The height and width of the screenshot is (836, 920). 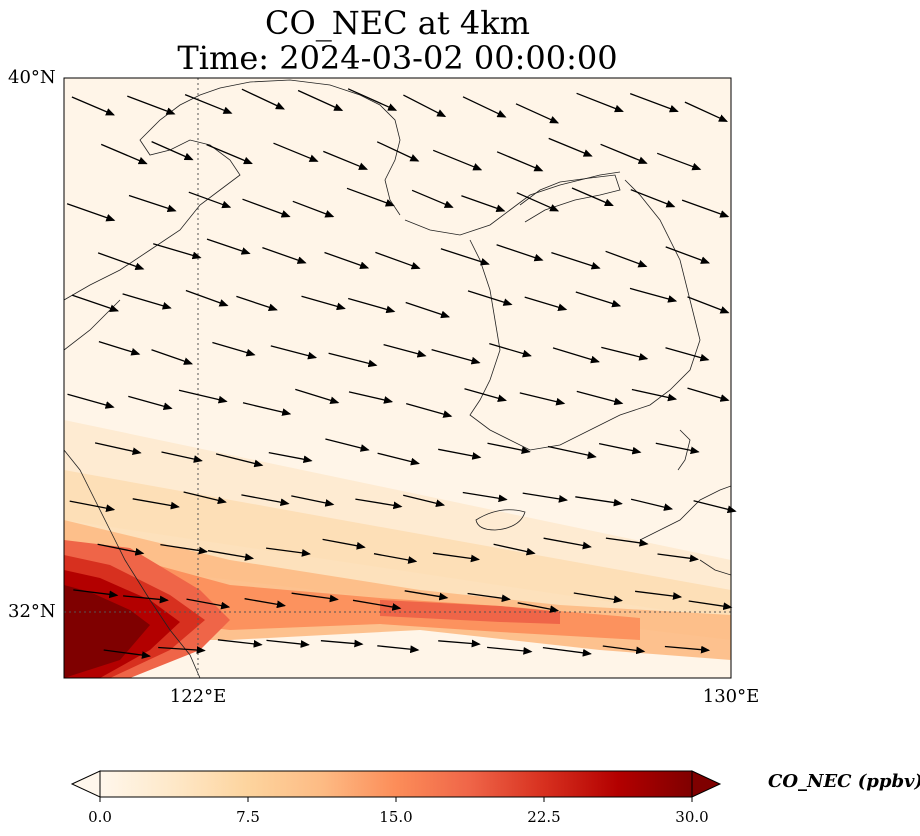 I want to click on colorbar-tick-3: 22.5, so click(x=544, y=817).